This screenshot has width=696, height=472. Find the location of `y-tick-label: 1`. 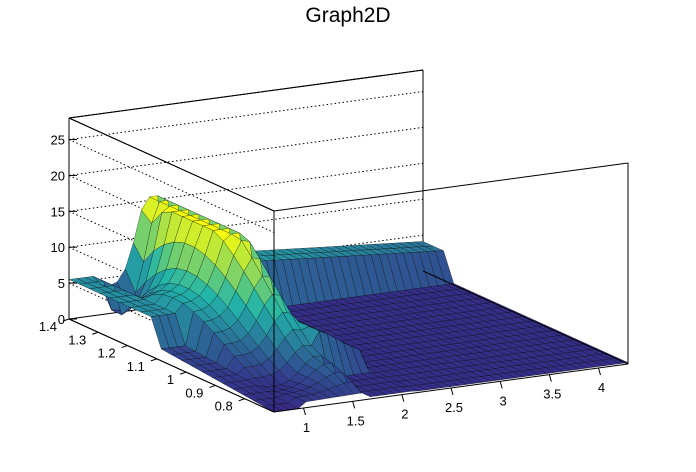

y-tick-label: 1 is located at coordinates (170, 379).